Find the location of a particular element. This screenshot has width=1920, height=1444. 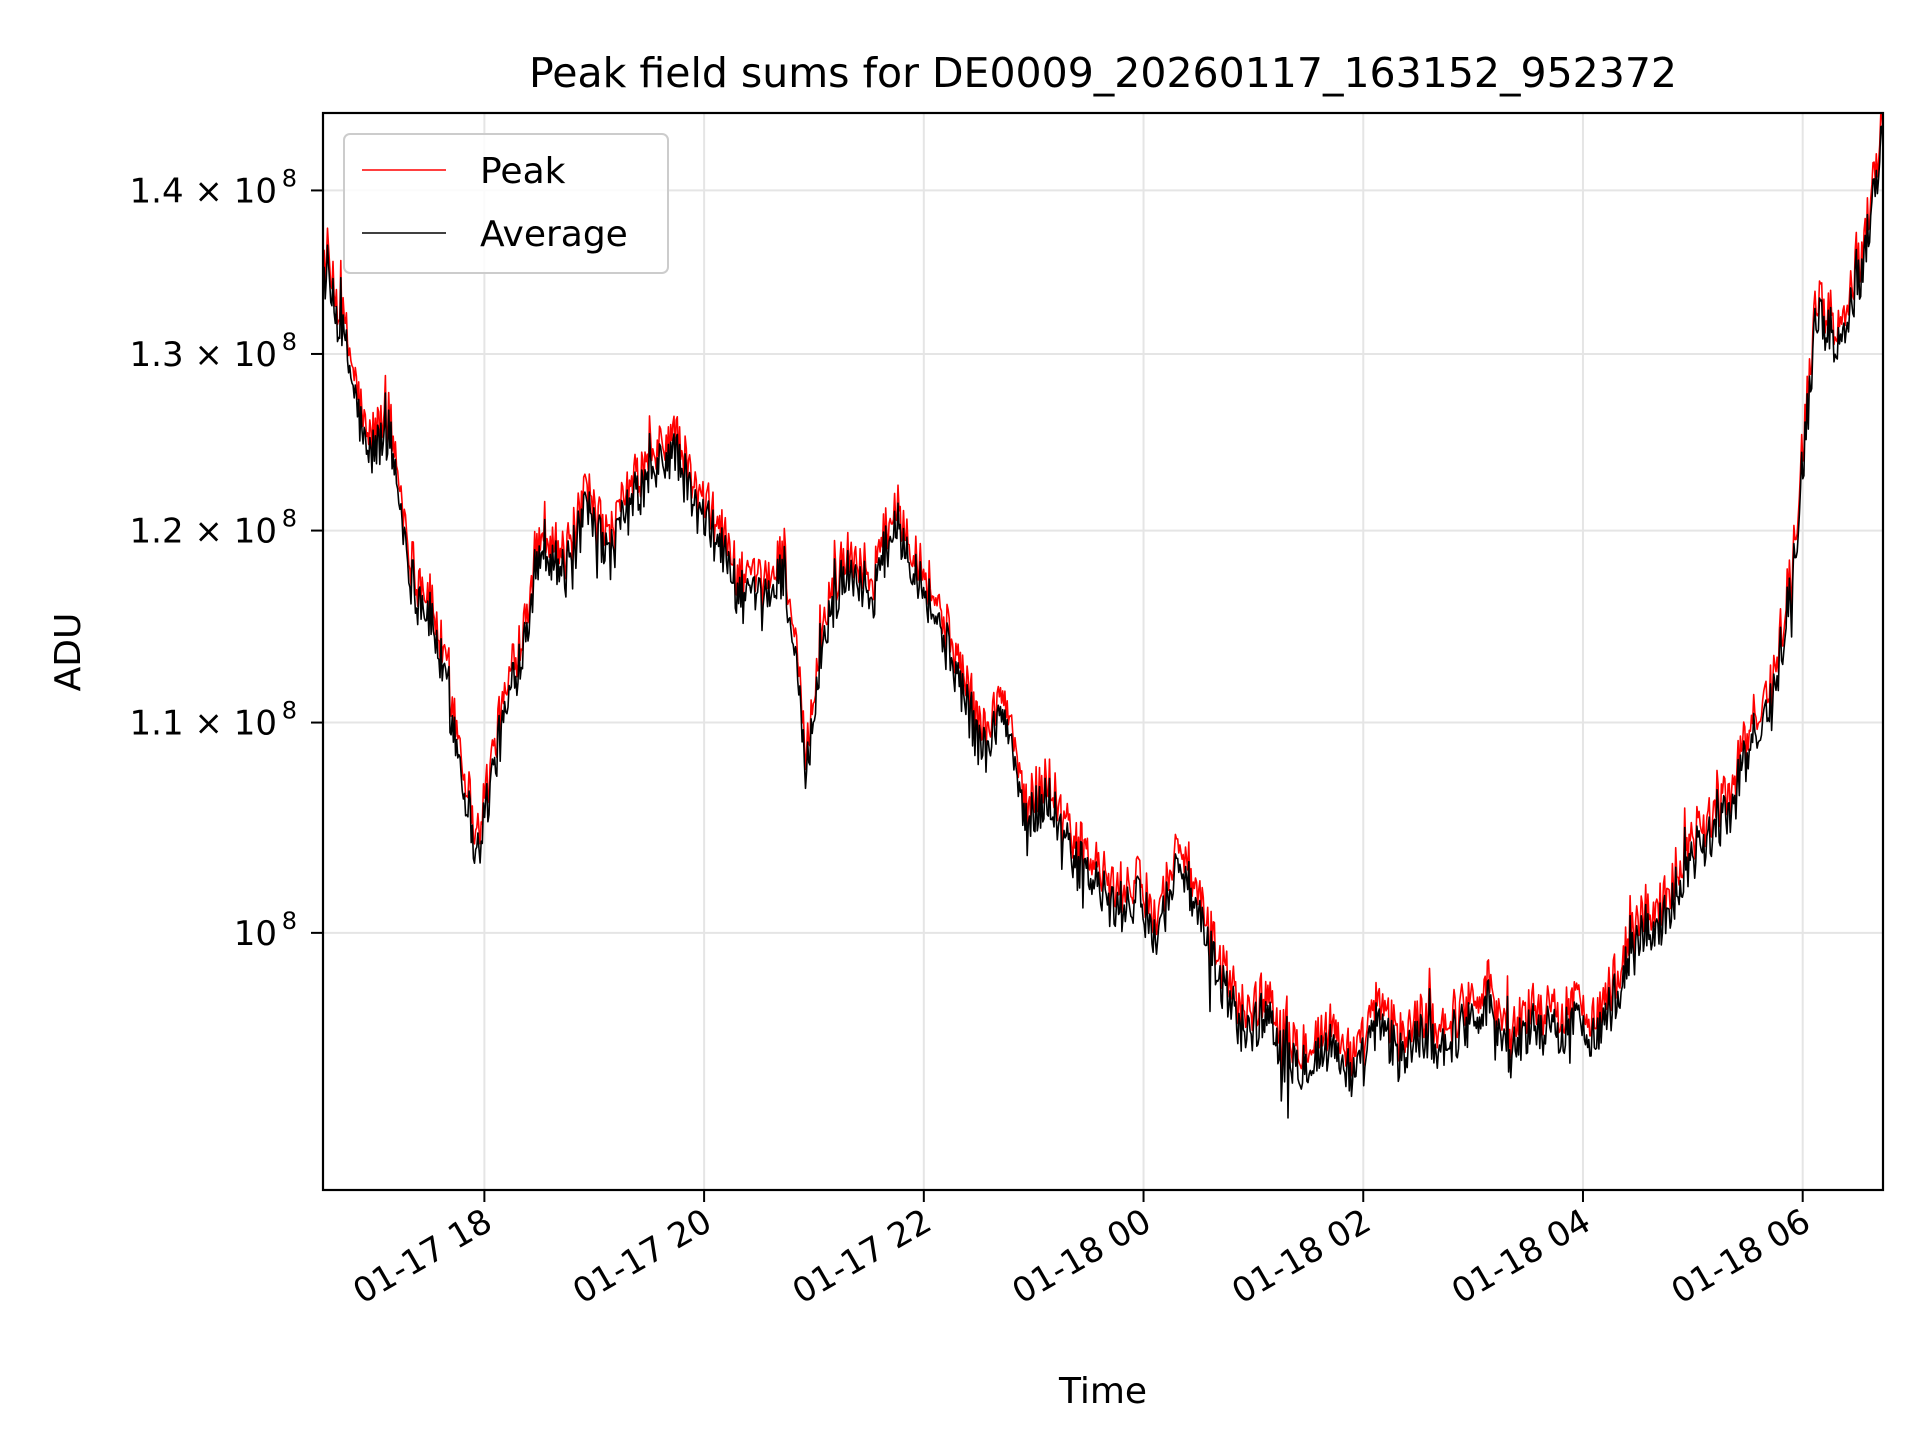

legend: Peak Average is located at coordinates (506, 203).